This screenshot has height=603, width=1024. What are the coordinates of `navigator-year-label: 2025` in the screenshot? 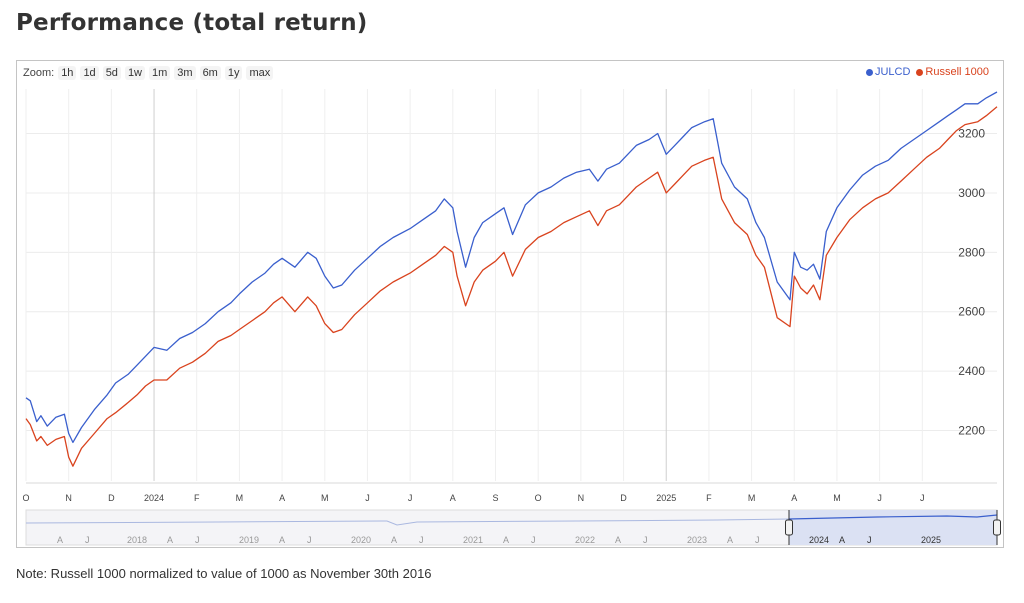 It's located at (931, 540).